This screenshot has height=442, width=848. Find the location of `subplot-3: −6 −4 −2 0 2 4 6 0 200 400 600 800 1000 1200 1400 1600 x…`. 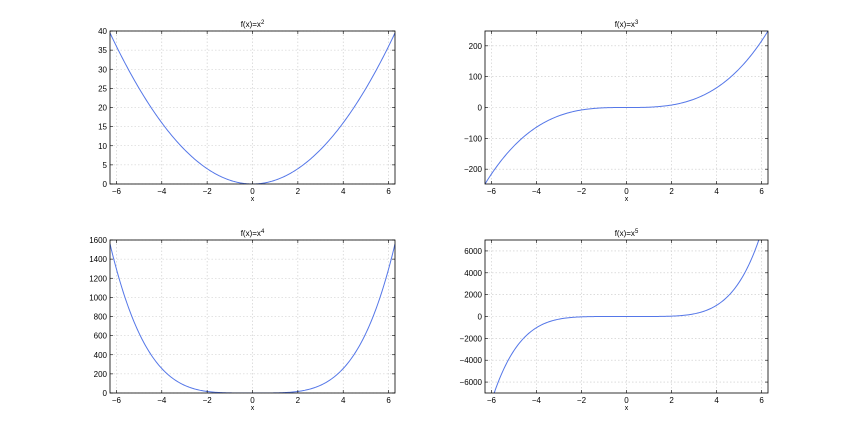

subplot-3: −6 −4 −2 0 2 4 6 0 200 400 600 800 1000 1200 1400 1600 x… is located at coordinates (242, 320).